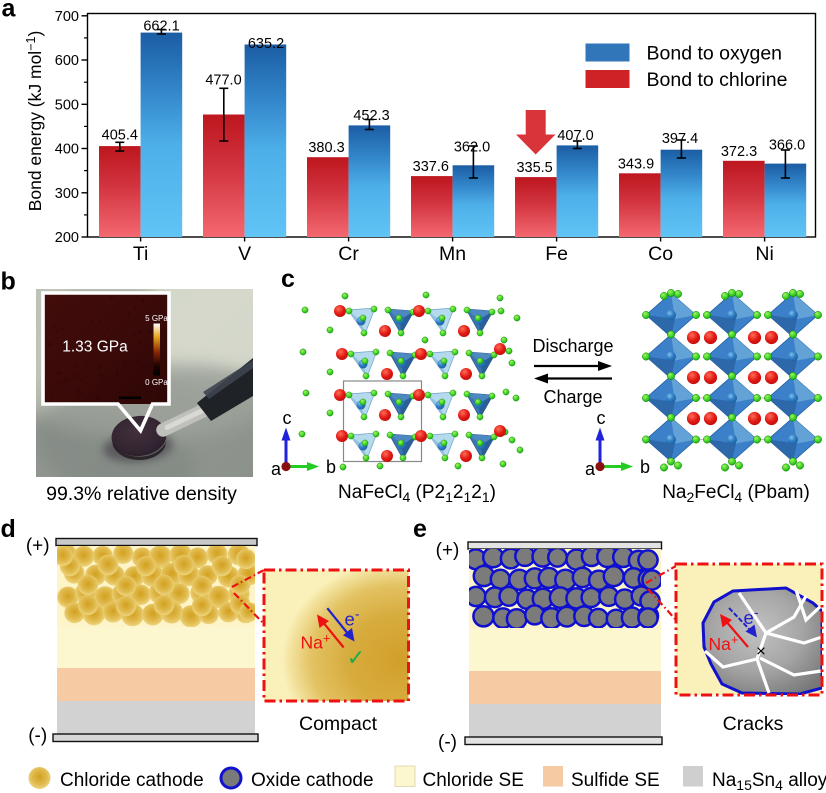  Describe the element at coordinates (473, 780) in the screenshot. I see `svg-text: Chloride SE` at that location.